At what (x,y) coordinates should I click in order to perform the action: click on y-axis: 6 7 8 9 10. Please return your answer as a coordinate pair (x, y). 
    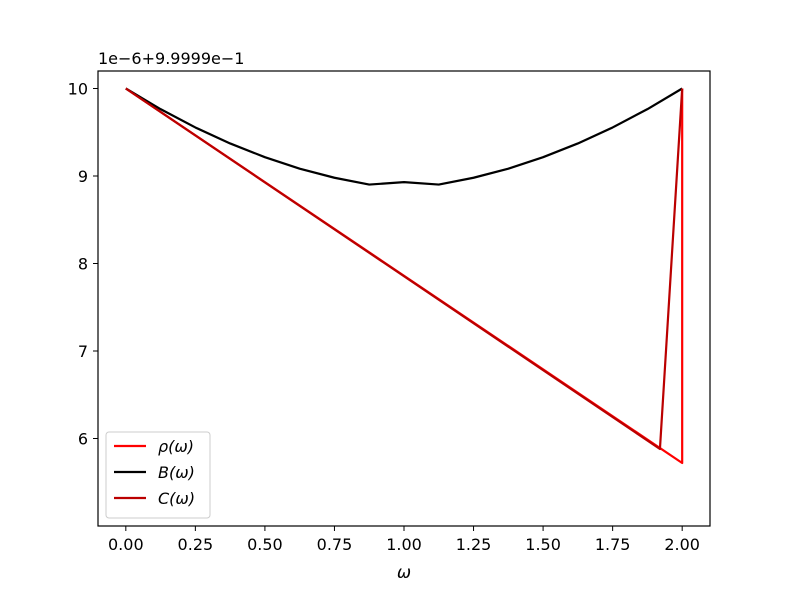
    Looking at the image, I should click on (83, 264).